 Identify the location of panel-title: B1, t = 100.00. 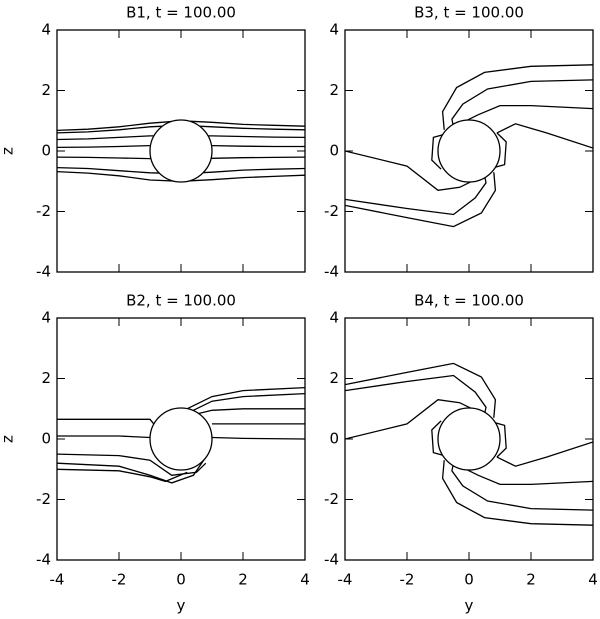
(181, 13).